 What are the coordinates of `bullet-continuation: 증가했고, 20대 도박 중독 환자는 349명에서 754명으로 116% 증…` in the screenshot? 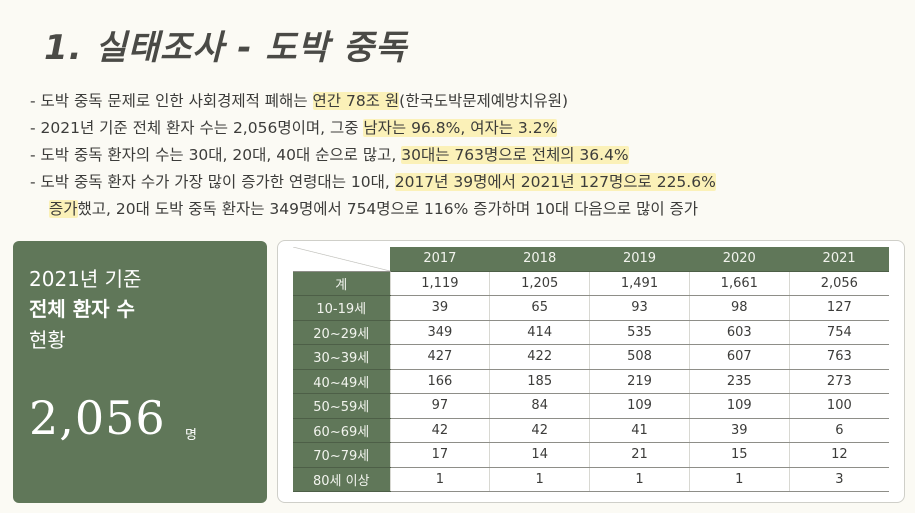 It's located at (374, 209).